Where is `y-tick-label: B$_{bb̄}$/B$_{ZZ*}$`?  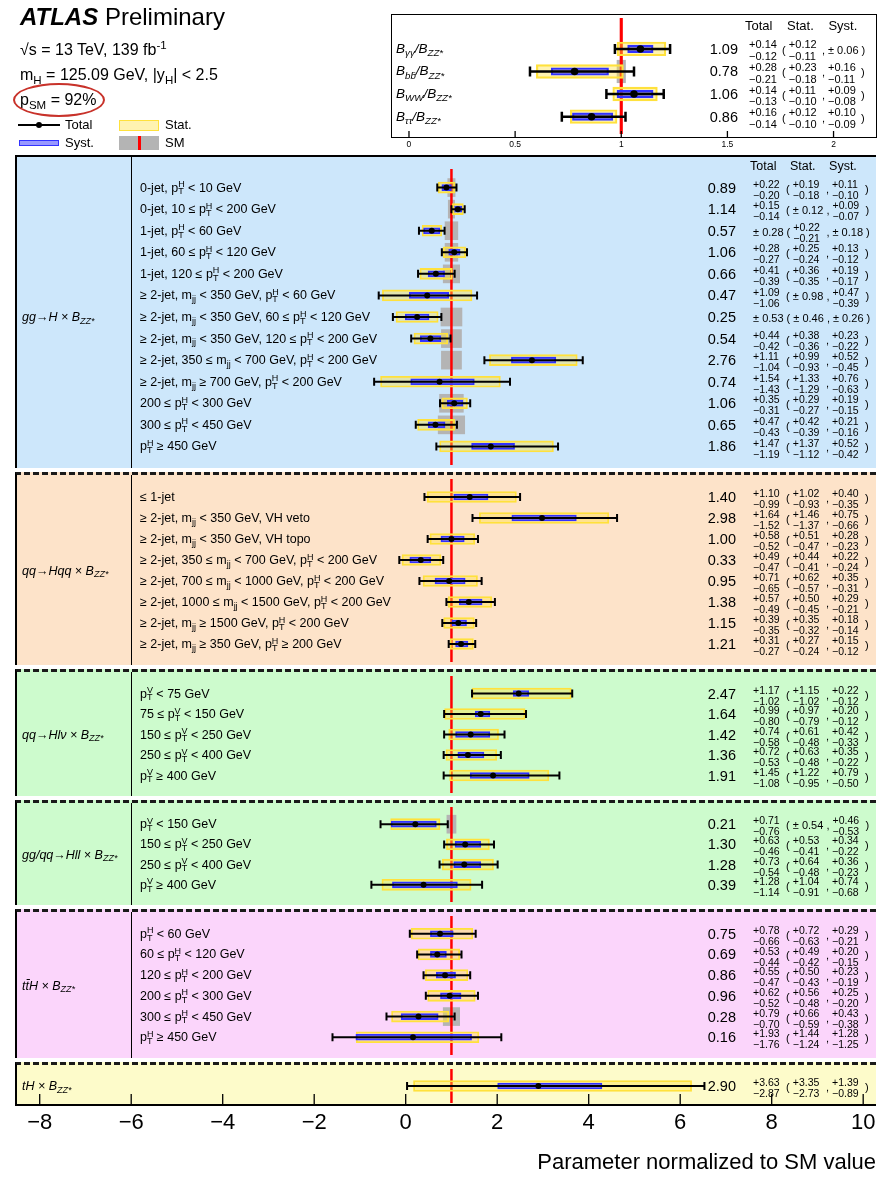 y-tick-label: B$_{bb̄}$/B$_{ZZ*}$ is located at coordinates (420, 72).